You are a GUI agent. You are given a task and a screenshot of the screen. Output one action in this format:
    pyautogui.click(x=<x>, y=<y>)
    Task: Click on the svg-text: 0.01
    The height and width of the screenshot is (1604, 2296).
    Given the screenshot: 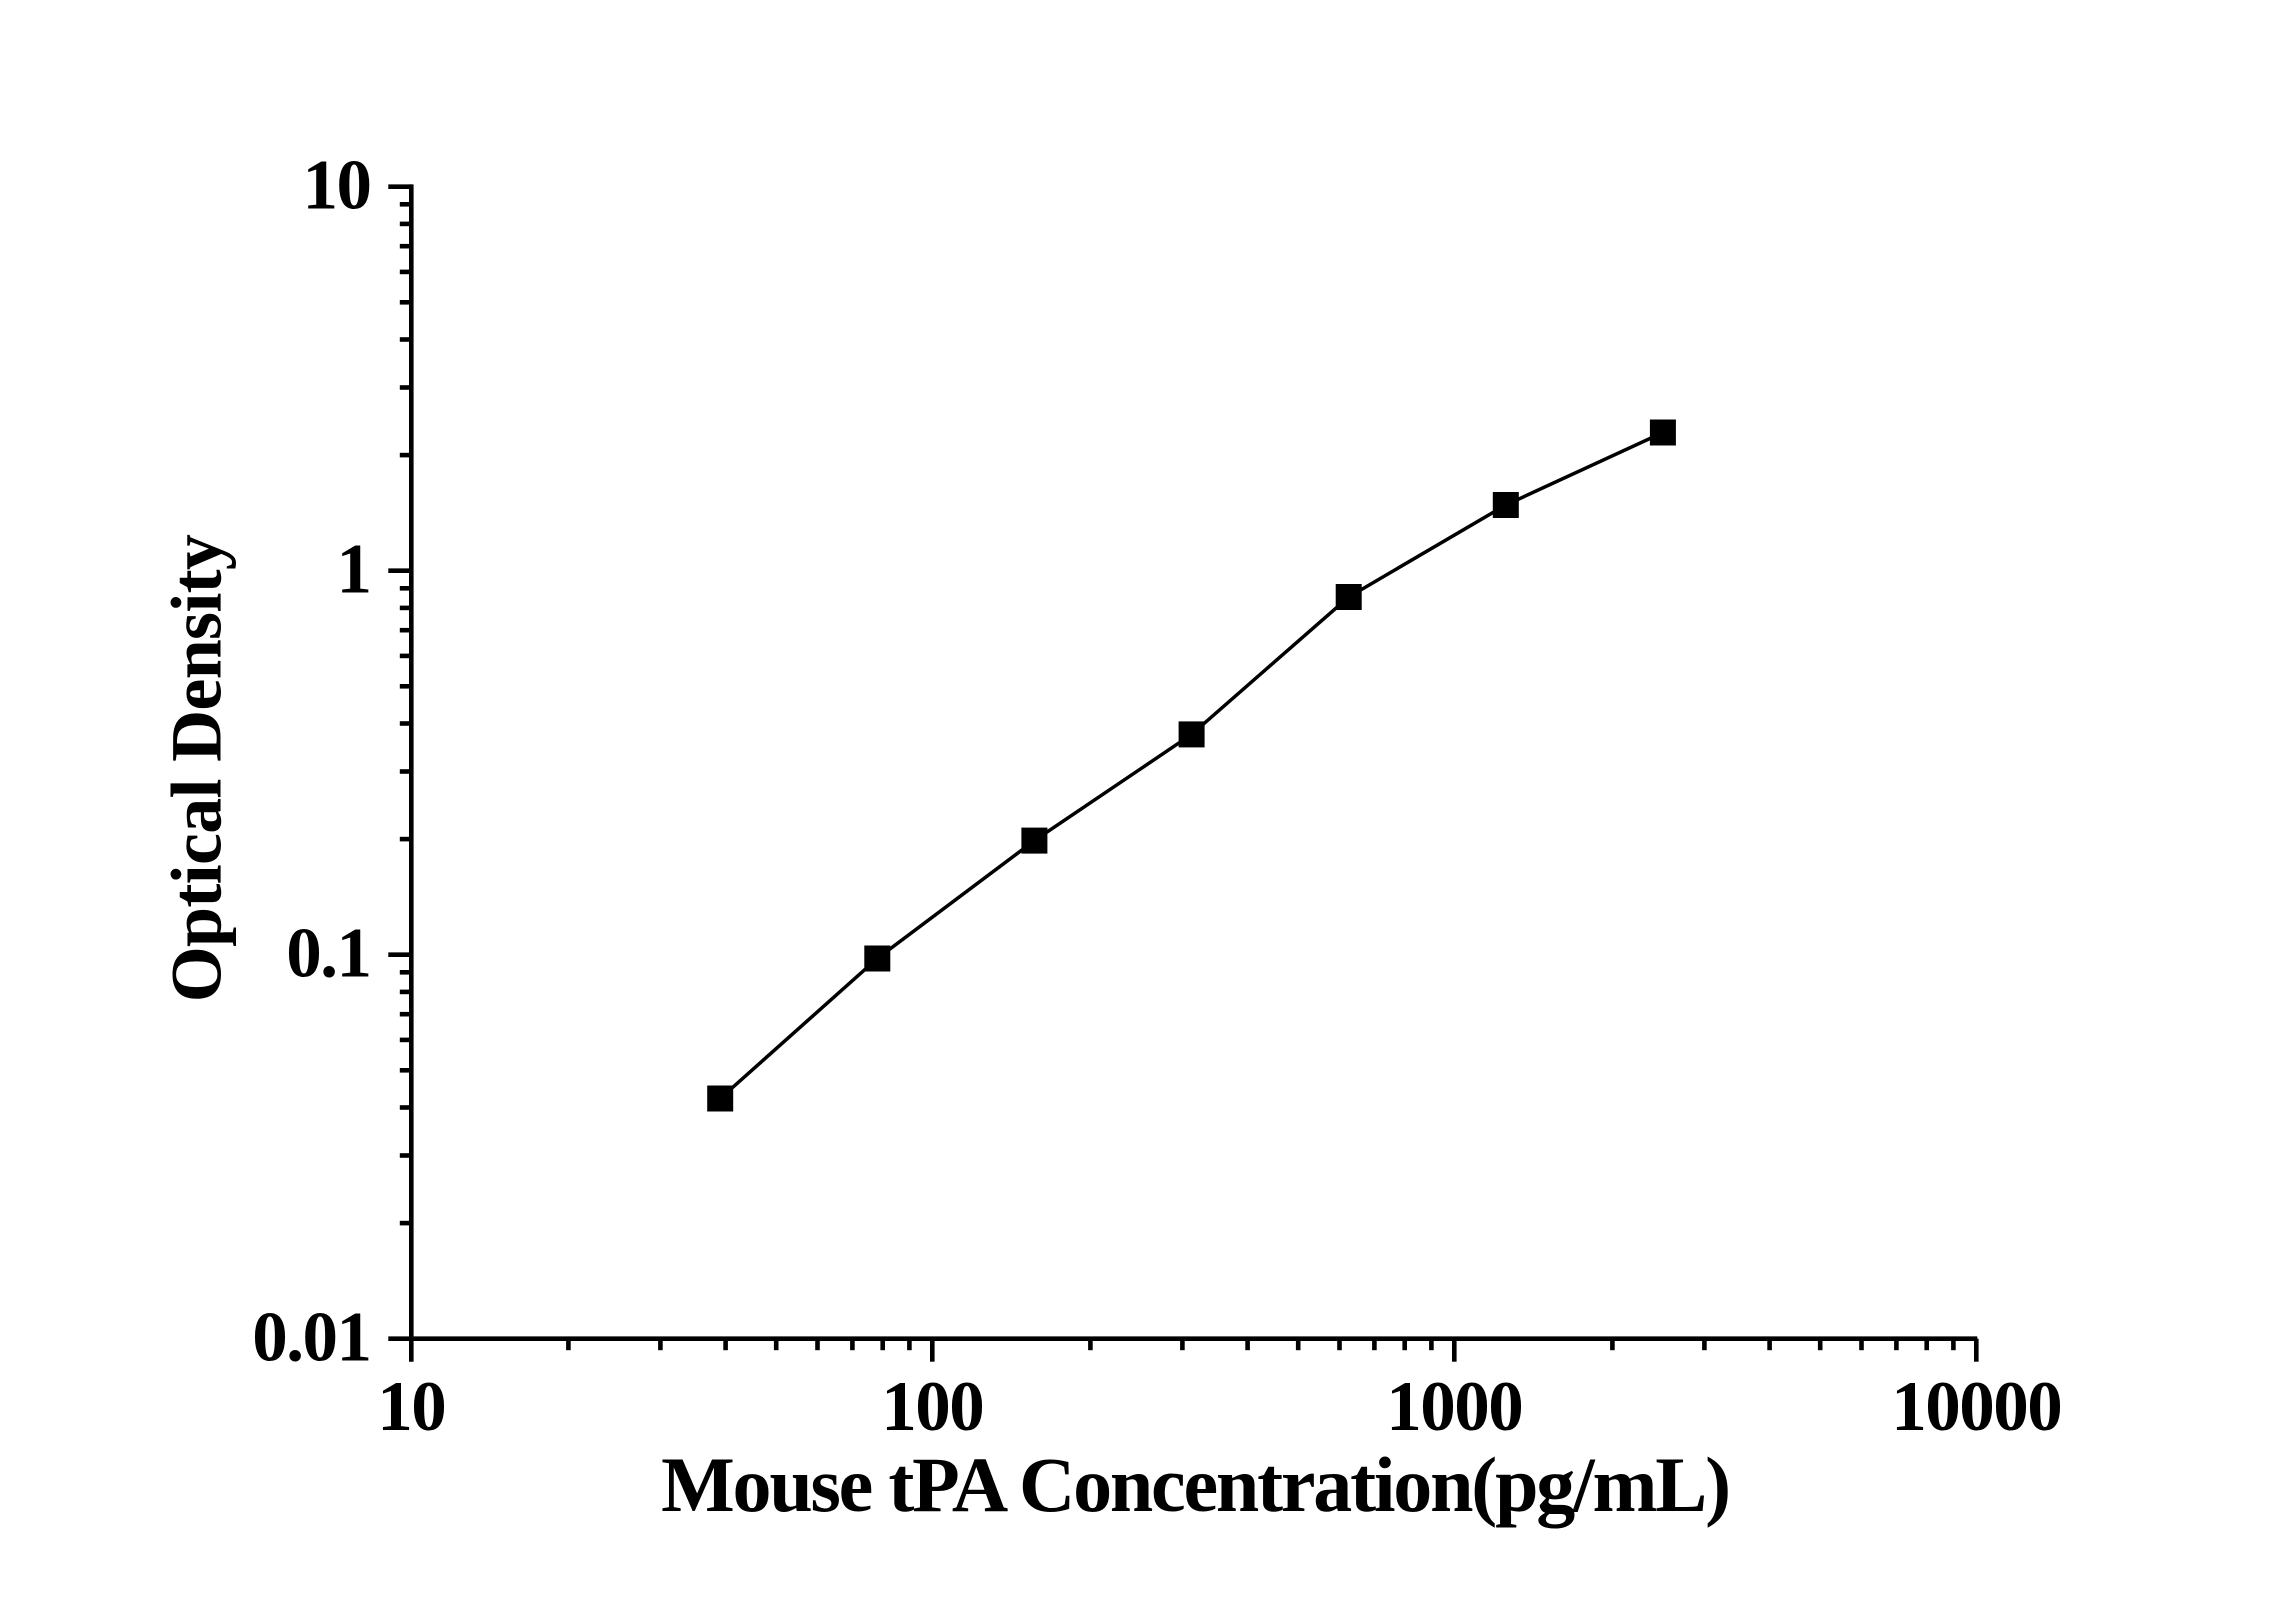 What is the action you would take?
    pyautogui.click(x=311, y=1338)
    